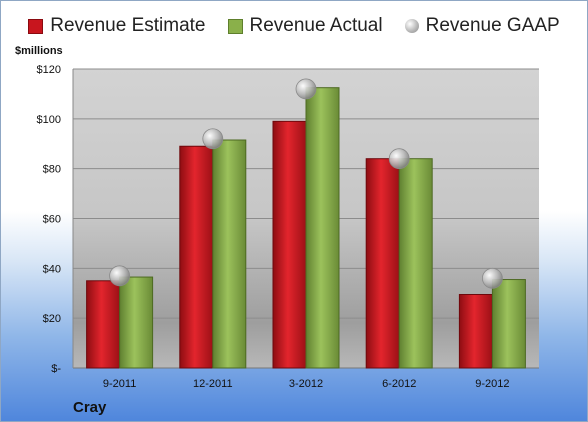 The image size is (588, 422). I want to click on x-tick-label: 6-2012, so click(399, 384).